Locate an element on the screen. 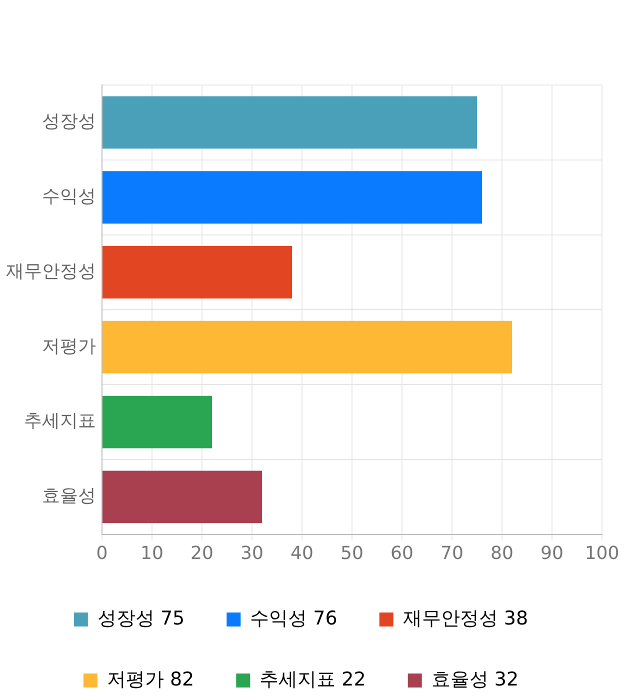 This screenshot has width=640, height=700. x-tick-label: 100 is located at coordinates (602, 553).